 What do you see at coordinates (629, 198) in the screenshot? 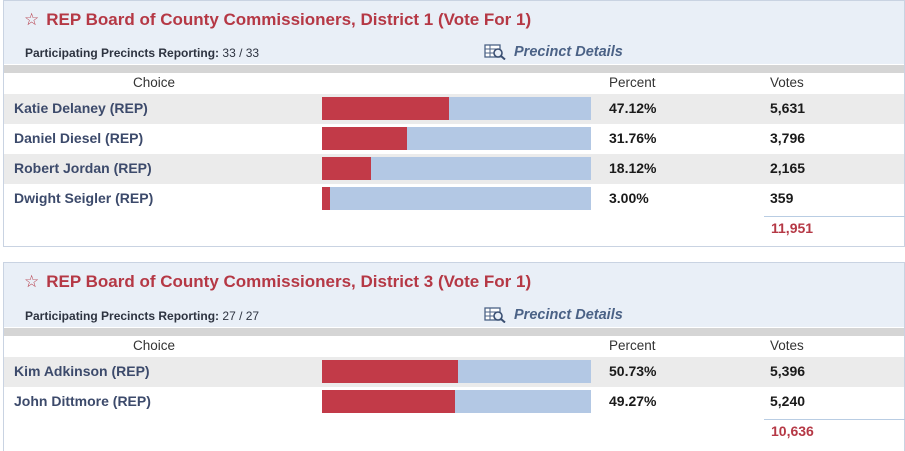
I see `candidate-percent: 3.00%` at bounding box center [629, 198].